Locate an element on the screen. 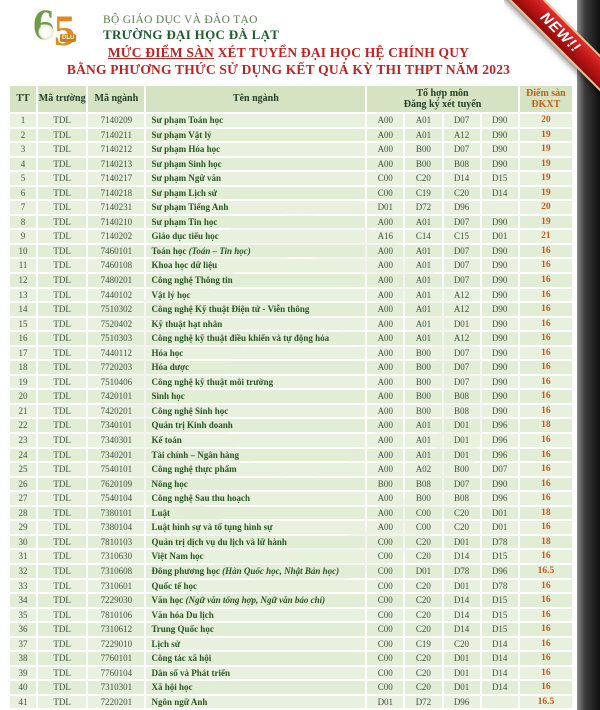 The image size is (600, 710). cell-ten-nganh: Quốc tế học is located at coordinates (256, 586).